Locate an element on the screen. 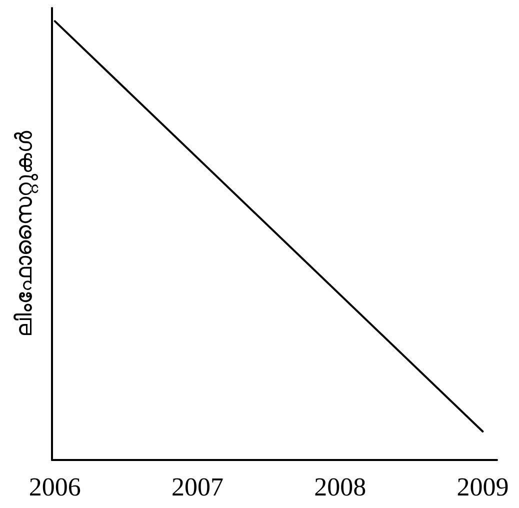 Image resolution: width=519 pixels, height=508 pixels. x-tick-label: 2009 is located at coordinates (482, 487).